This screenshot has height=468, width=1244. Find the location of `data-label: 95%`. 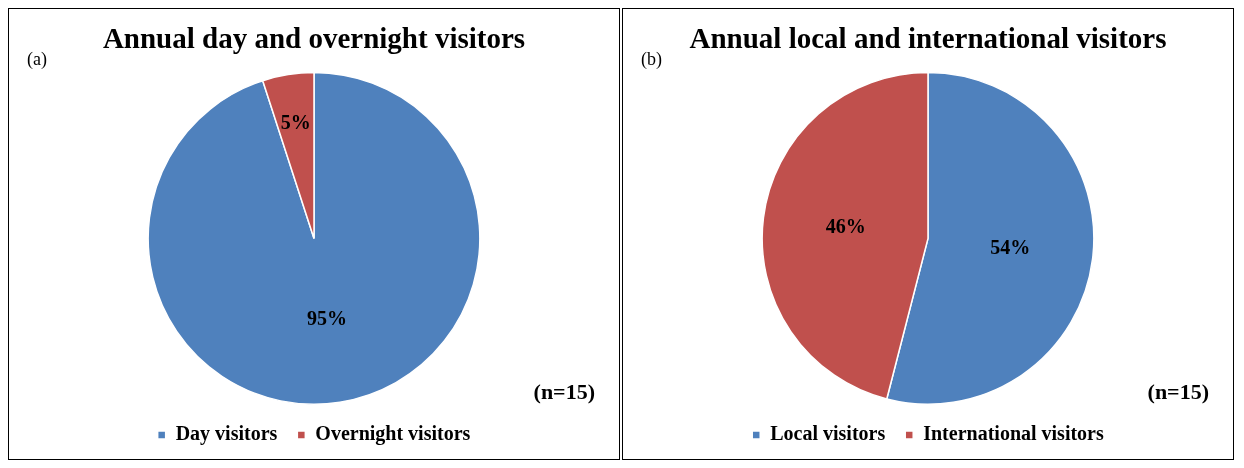

data-label: 95% is located at coordinates (326, 318).